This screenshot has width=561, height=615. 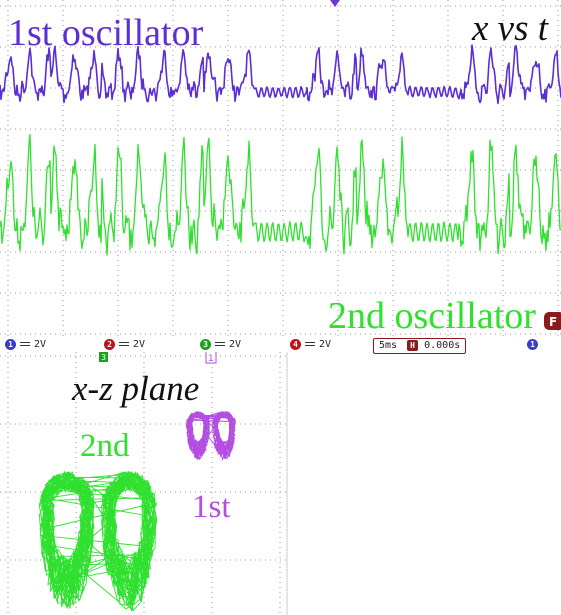 I want to click on horizontal-delay-icon: H, so click(x=413, y=345).